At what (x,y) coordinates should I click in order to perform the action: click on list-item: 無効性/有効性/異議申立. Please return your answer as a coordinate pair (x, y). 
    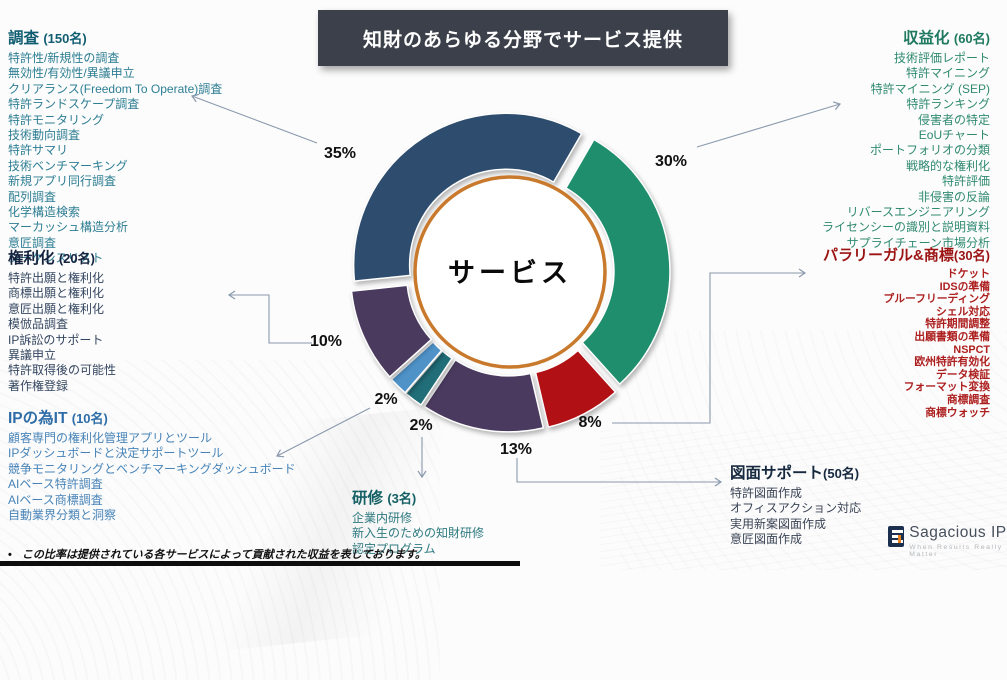
    Looking at the image, I should click on (71, 73).